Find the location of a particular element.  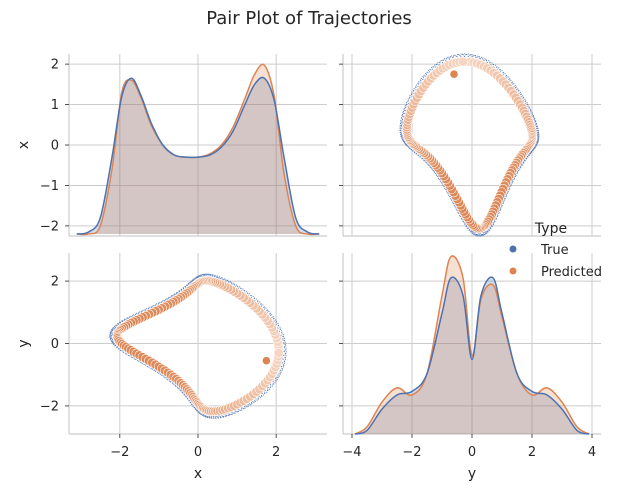

scatter-panel-yx is located at coordinates (469, 145).